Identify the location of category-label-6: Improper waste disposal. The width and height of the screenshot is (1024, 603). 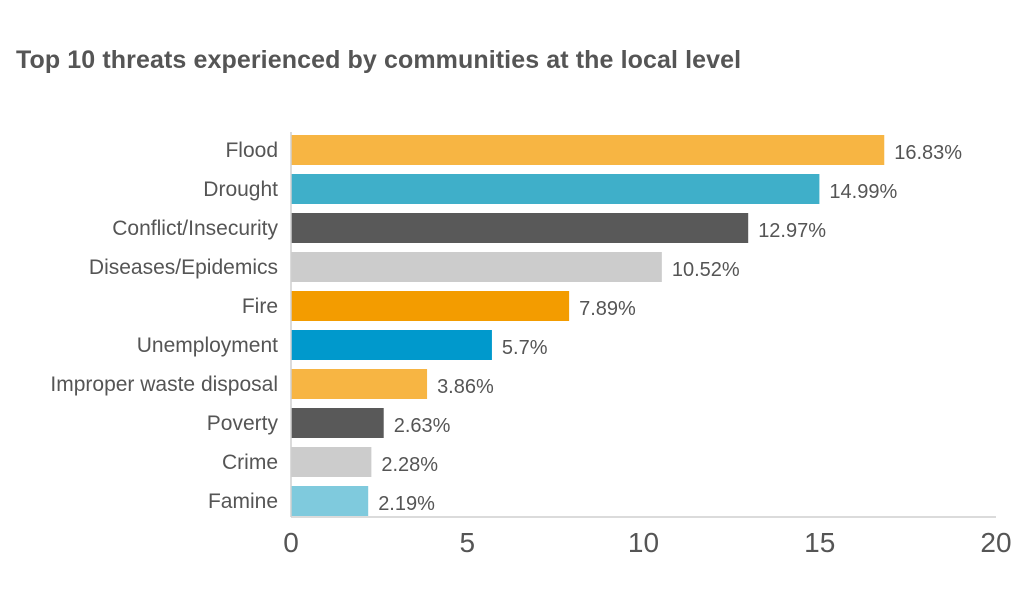
(164, 384).